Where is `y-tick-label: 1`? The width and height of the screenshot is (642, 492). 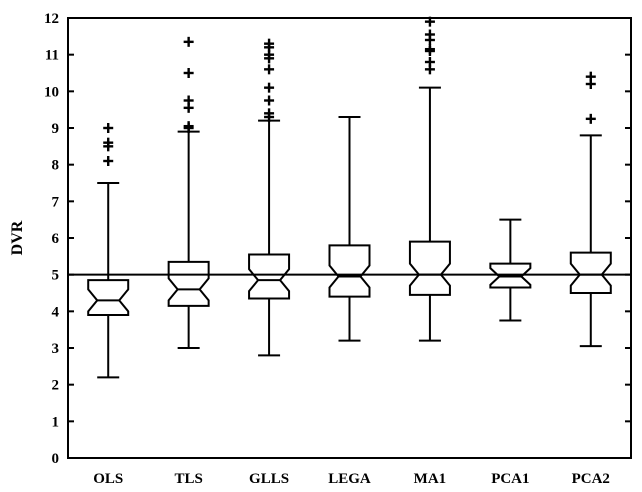 y-tick-label: 1 is located at coordinates (56, 422).